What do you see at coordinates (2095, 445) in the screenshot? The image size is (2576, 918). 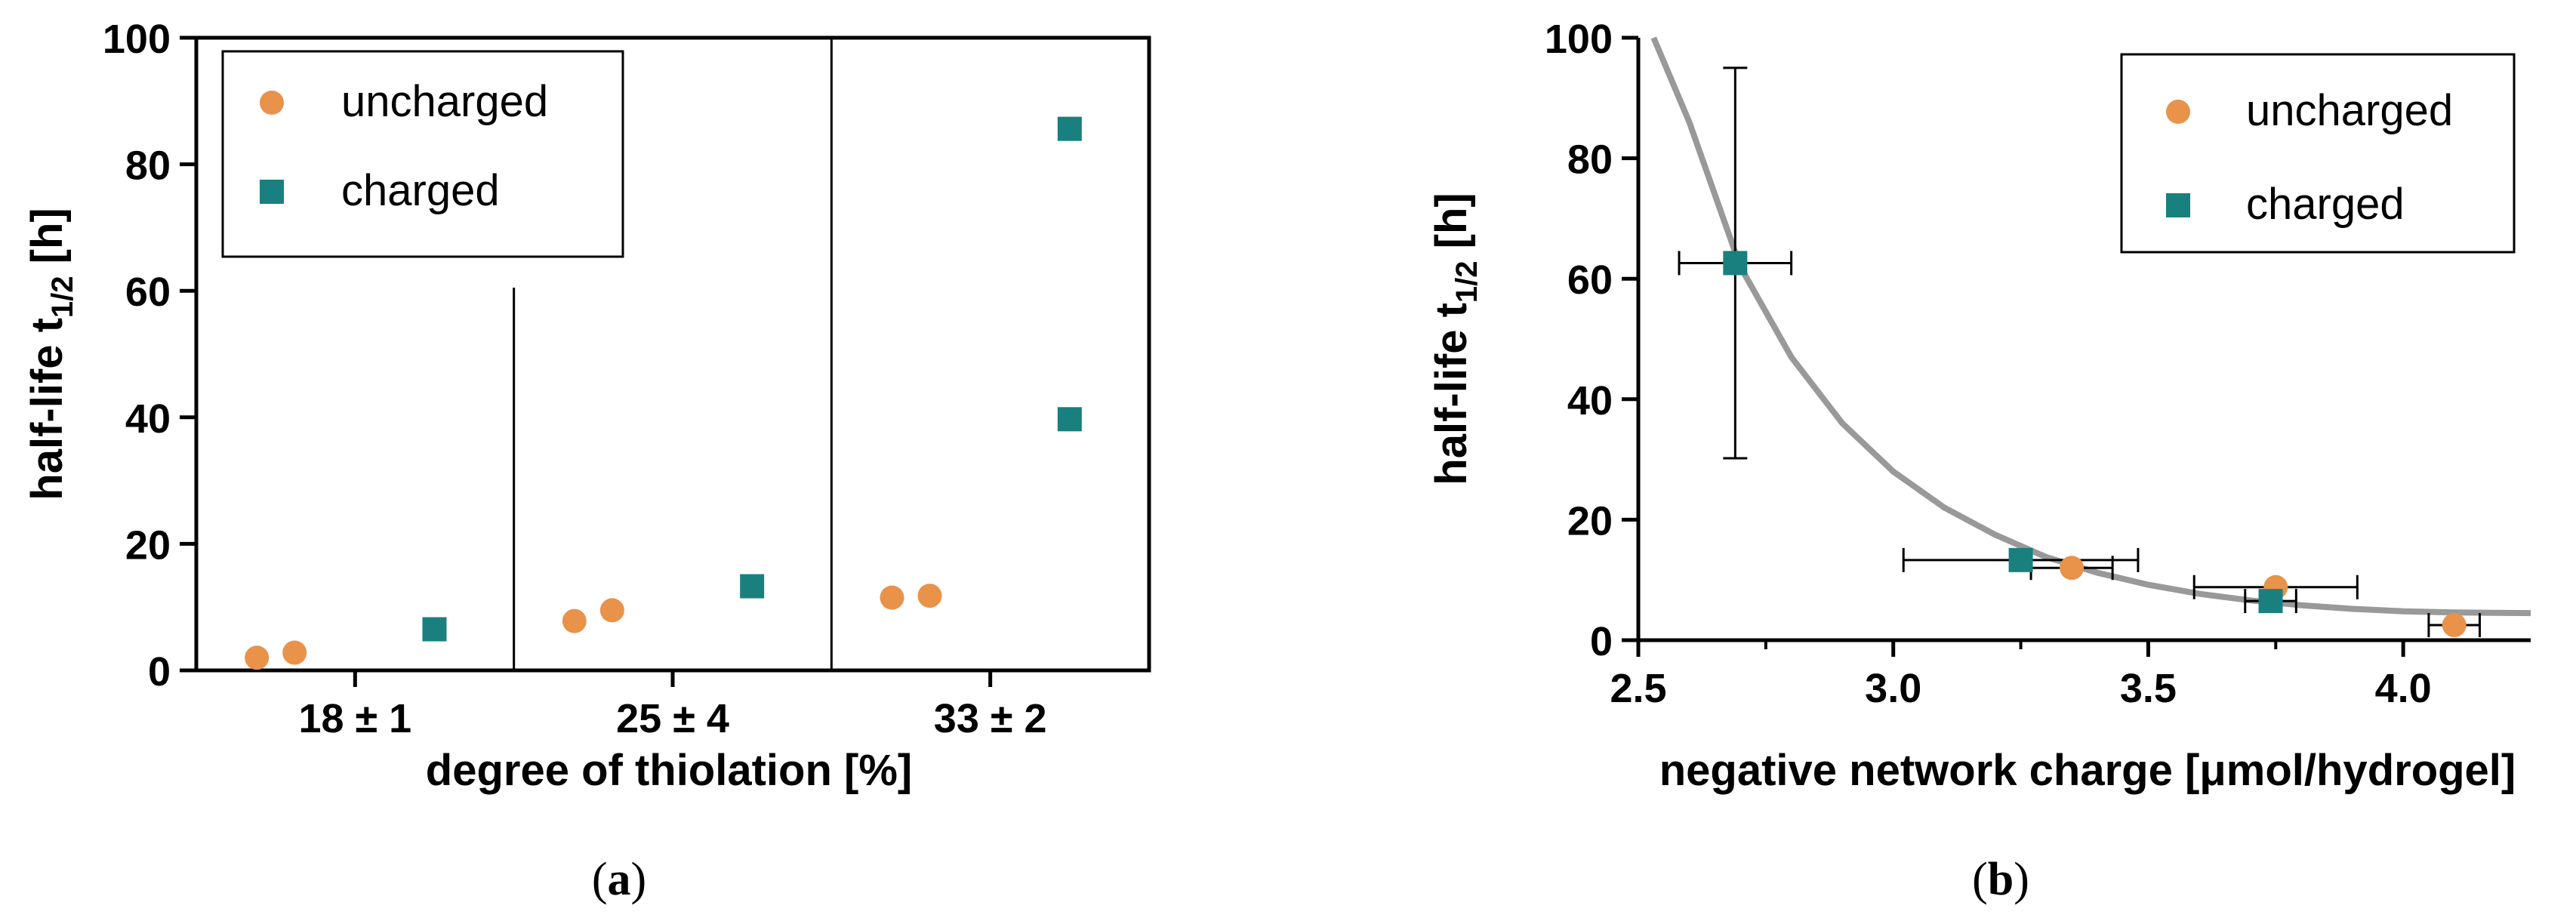 I see `panel-b-points` at bounding box center [2095, 445].